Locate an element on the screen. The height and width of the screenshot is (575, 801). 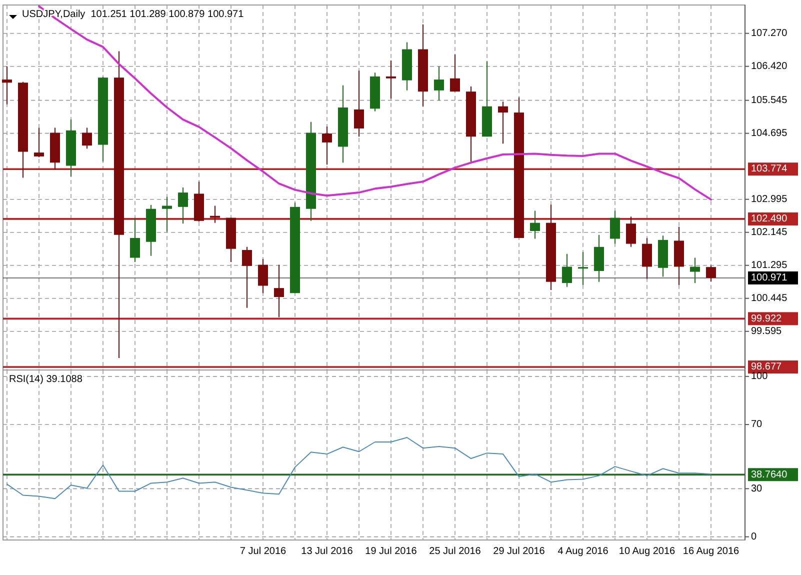
y-tick-label: 105.545 is located at coordinates (769, 100).